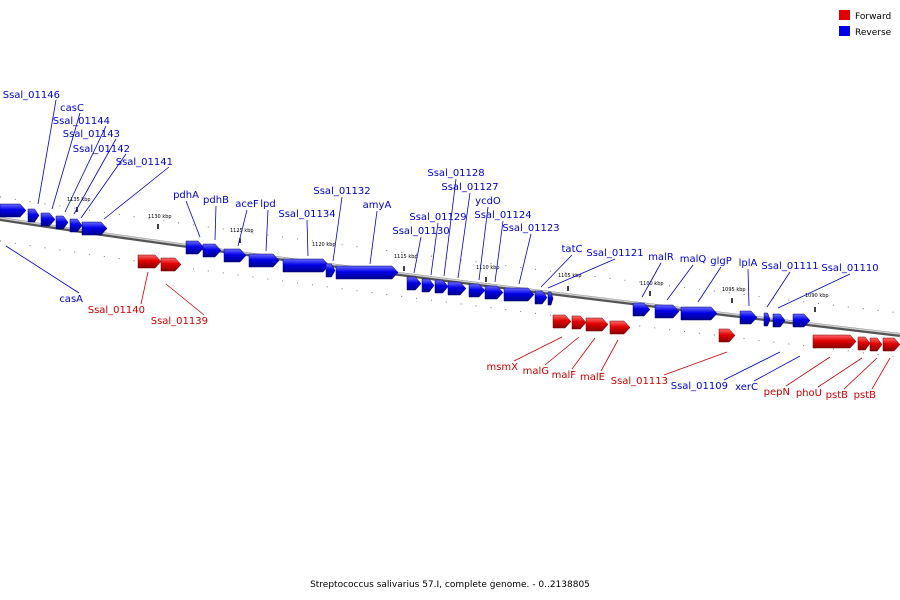 The image size is (900, 600). What do you see at coordinates (455, 173) in the screenshot?
I see `gene-label-ssal-01128: Ssal_01128` at bounding box center [455, 173].